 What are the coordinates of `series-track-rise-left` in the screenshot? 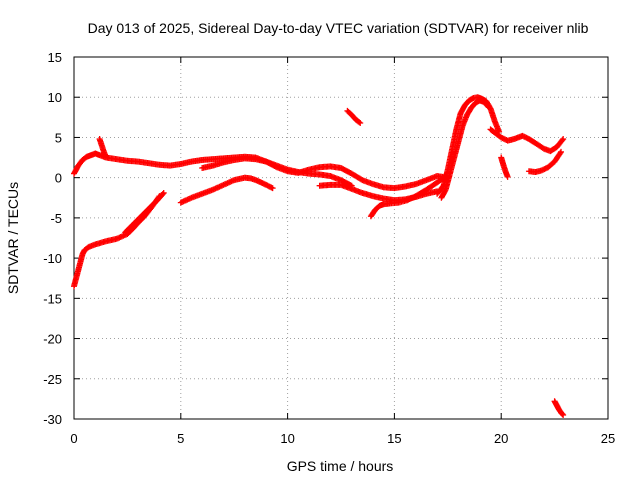 It's located at (117, 241).